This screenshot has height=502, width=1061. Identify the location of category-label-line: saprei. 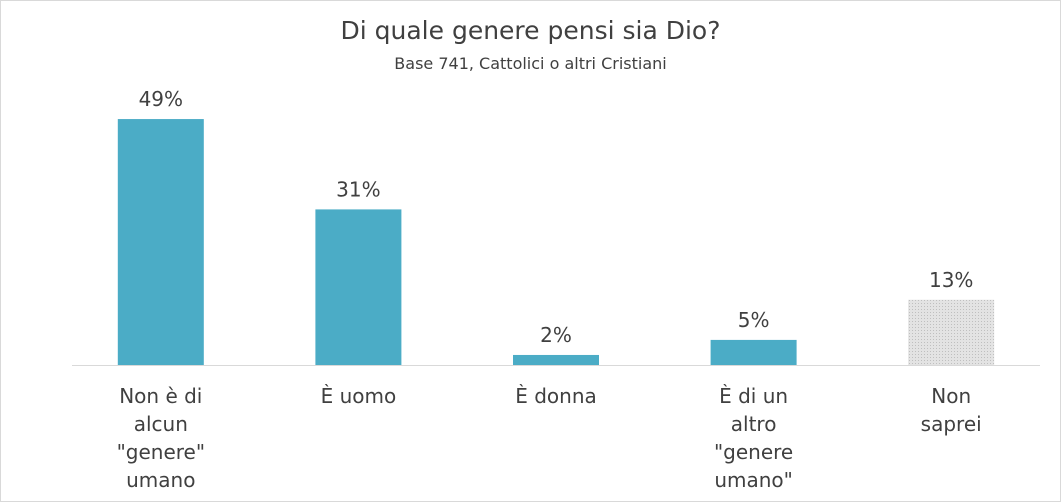
(951, 424).